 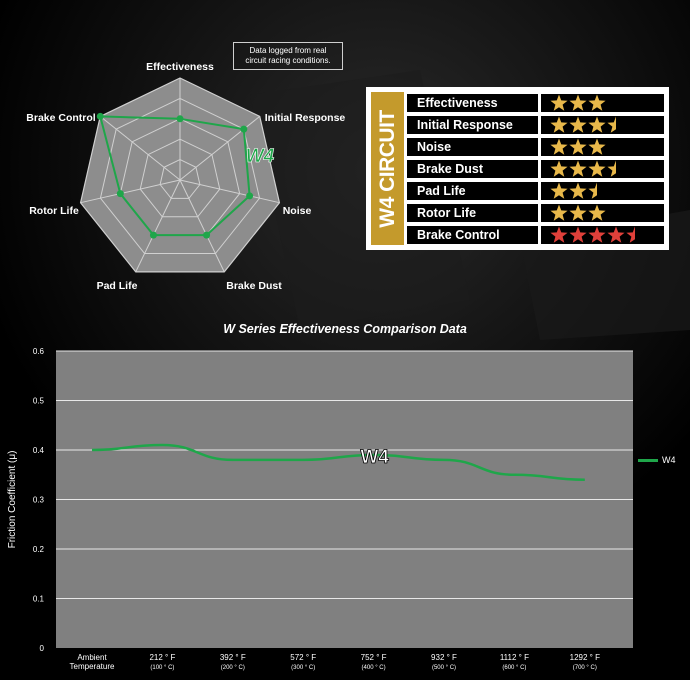 I want to click on x-tick-sublabel: (200 ° C), so click(x=233, y=668).